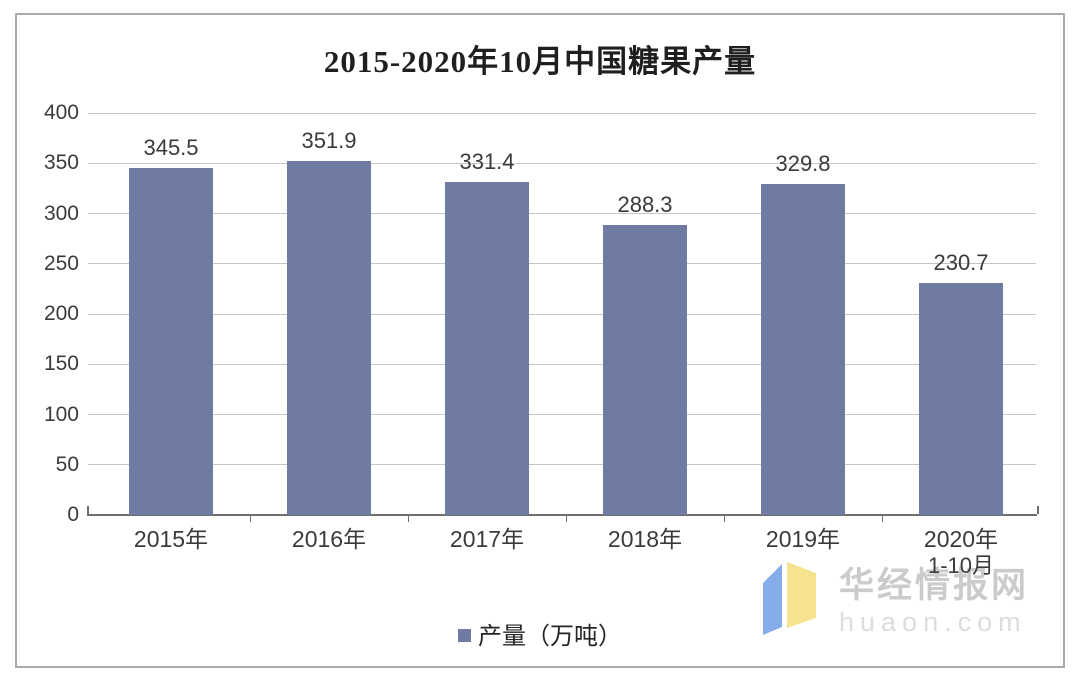 This screenshot has width=1080, height=686. What do you see at coordinates (550, 636) in the screenshot?
I see `legend-label: 产量（万吨）` at bounding box center [550, 636].